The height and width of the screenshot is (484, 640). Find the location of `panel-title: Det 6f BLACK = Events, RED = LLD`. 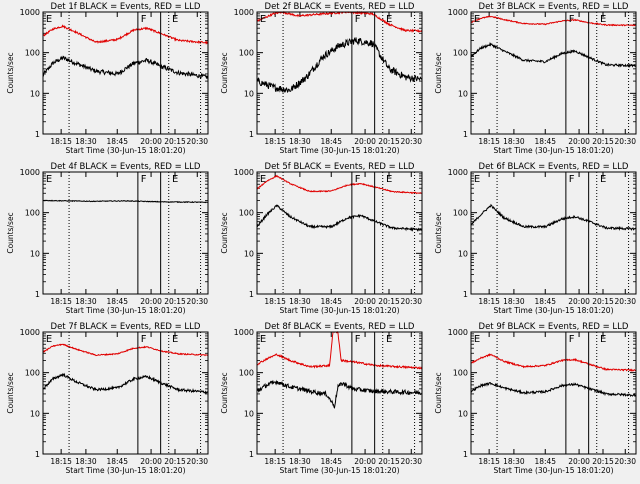

panel-title: Det 6f BLACK = Events, RED = LLD is located at coordinates (554, 167).